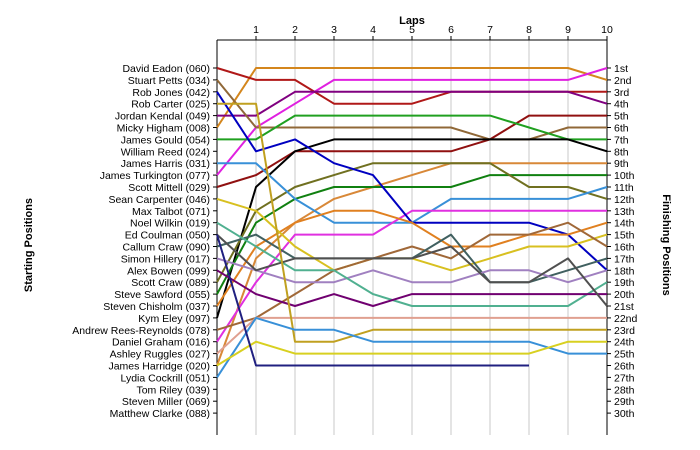 The image size is (700, 450). I want to click on lap-tick-labels: 1 2 3 4 5 6 7 8 9 10, so click(433, 30).